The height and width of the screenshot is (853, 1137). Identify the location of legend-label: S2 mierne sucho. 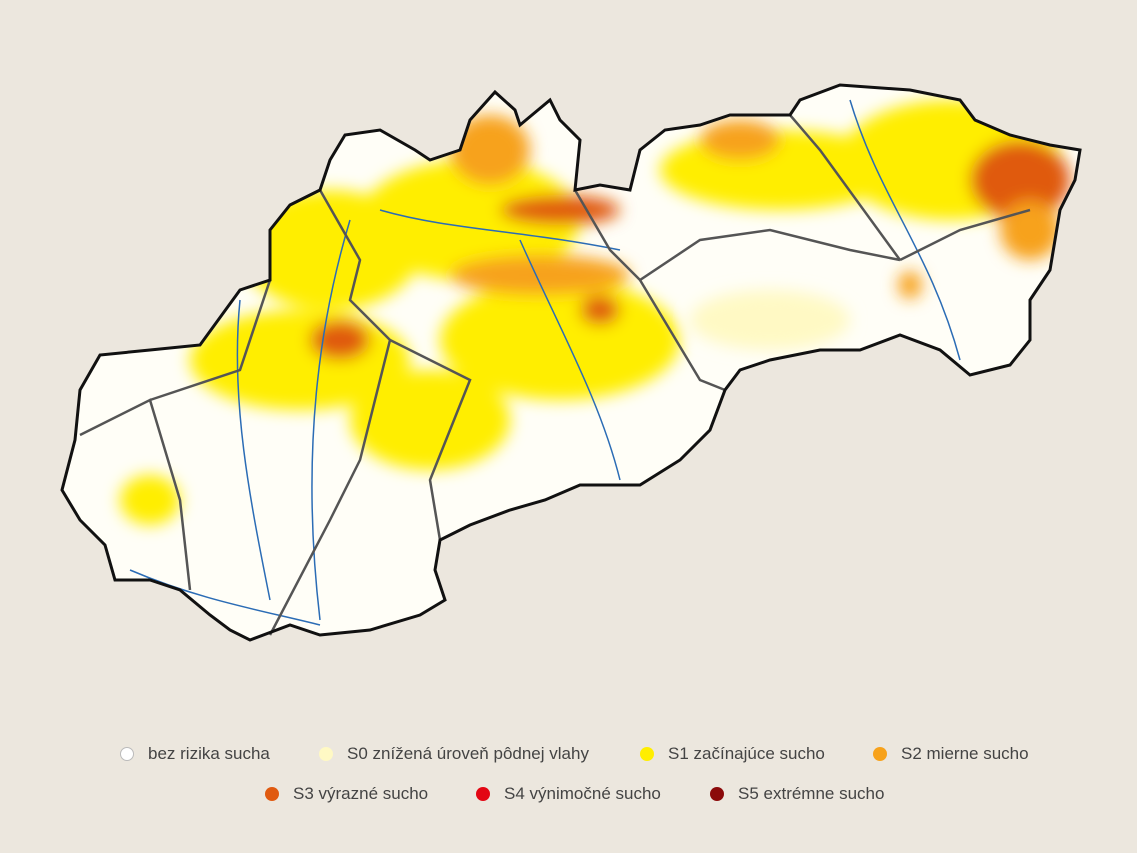
(965, 753).